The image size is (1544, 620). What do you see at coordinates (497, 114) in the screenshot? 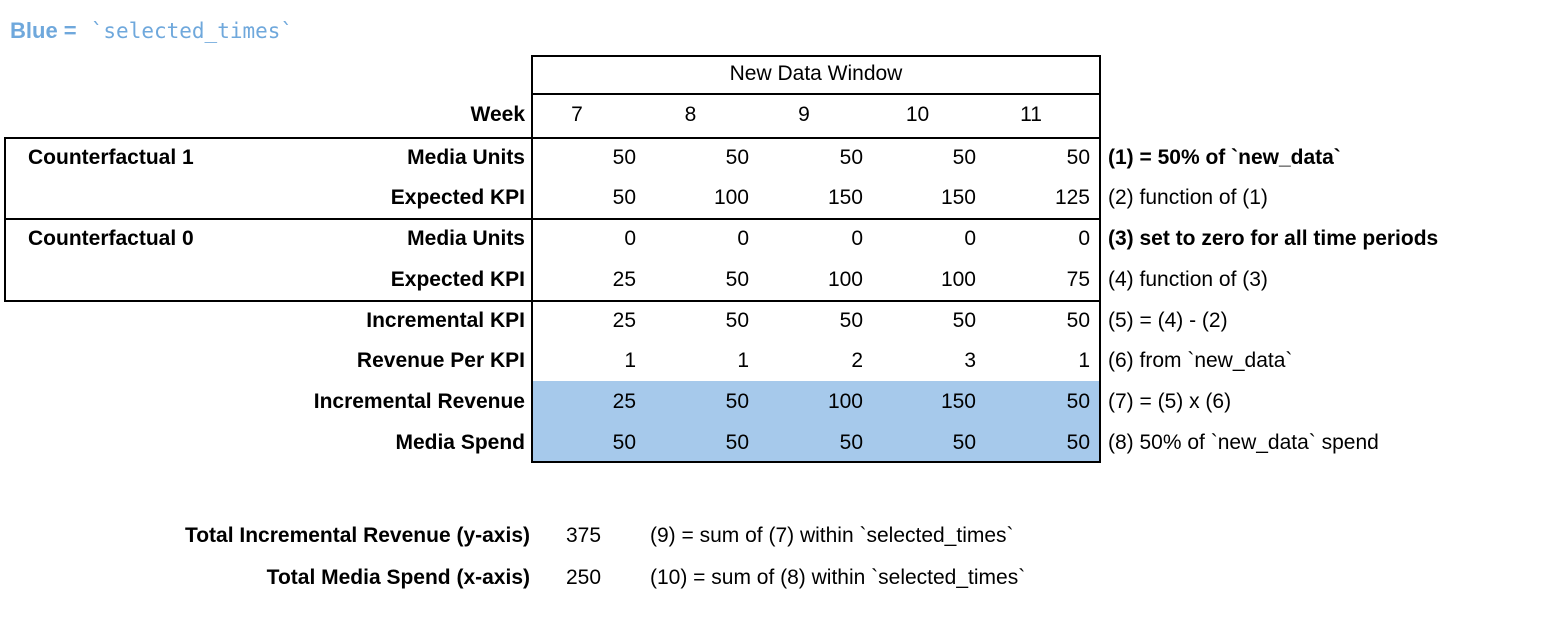
I see `week-label: Week` at bounding box center [497, 114].